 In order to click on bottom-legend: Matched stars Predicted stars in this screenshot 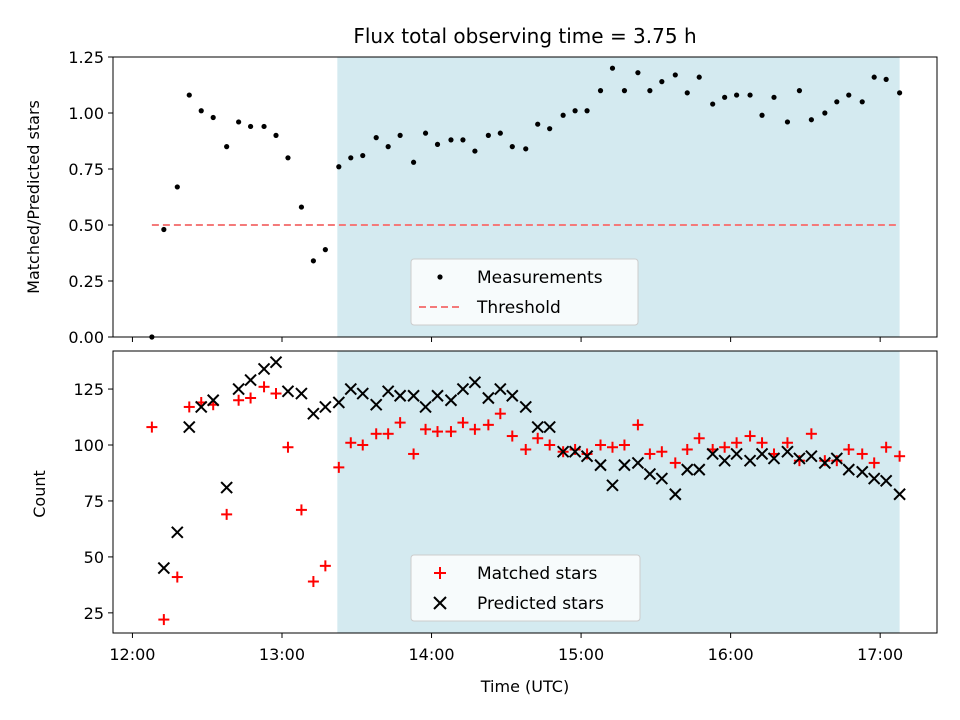, I will do `click(525, 588)`.